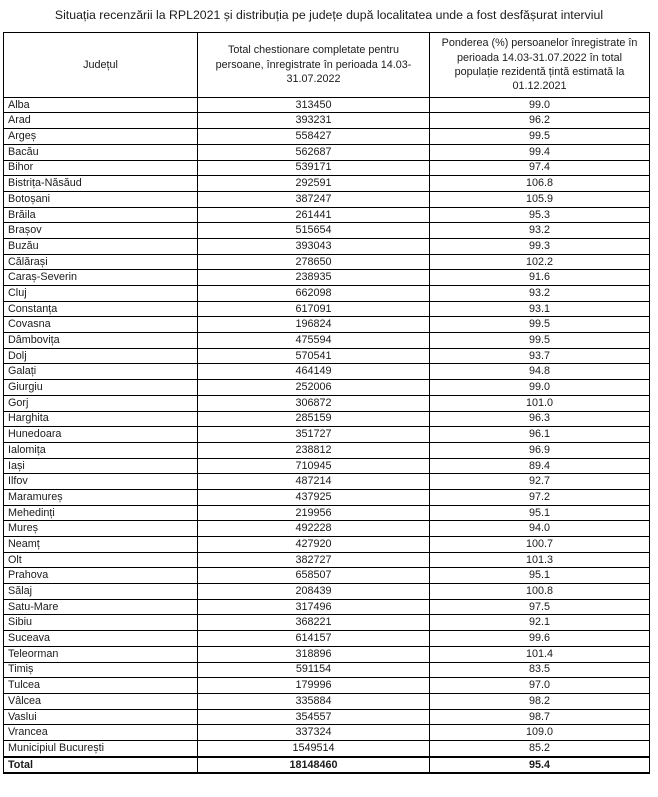  Describe the element at coordinates (100, 560) in the screenshot. I see `county-cell: Olt` at that location.